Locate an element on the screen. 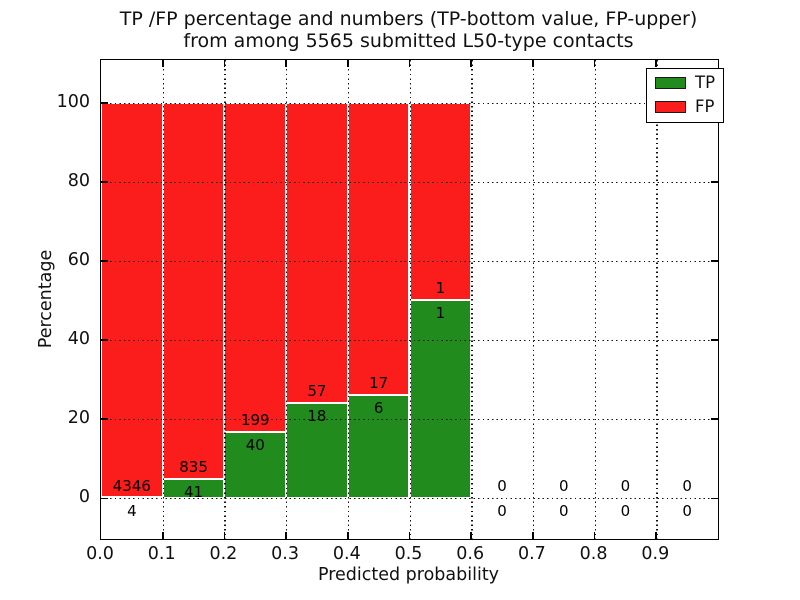  tp-count-label-bin-6: 0 is located at coordinates (502, 511).